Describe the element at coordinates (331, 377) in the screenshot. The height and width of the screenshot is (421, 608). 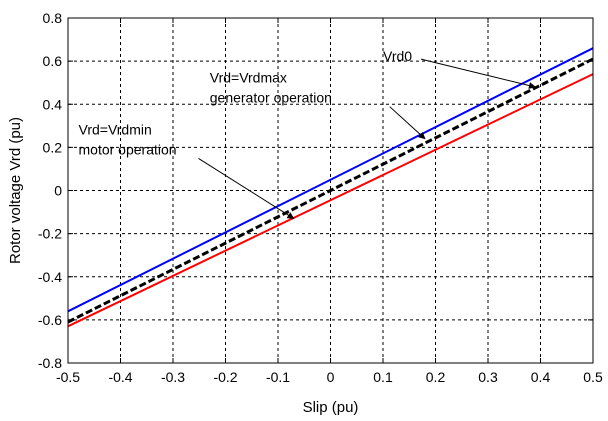
I see `x-tick-label: 0` at that location.